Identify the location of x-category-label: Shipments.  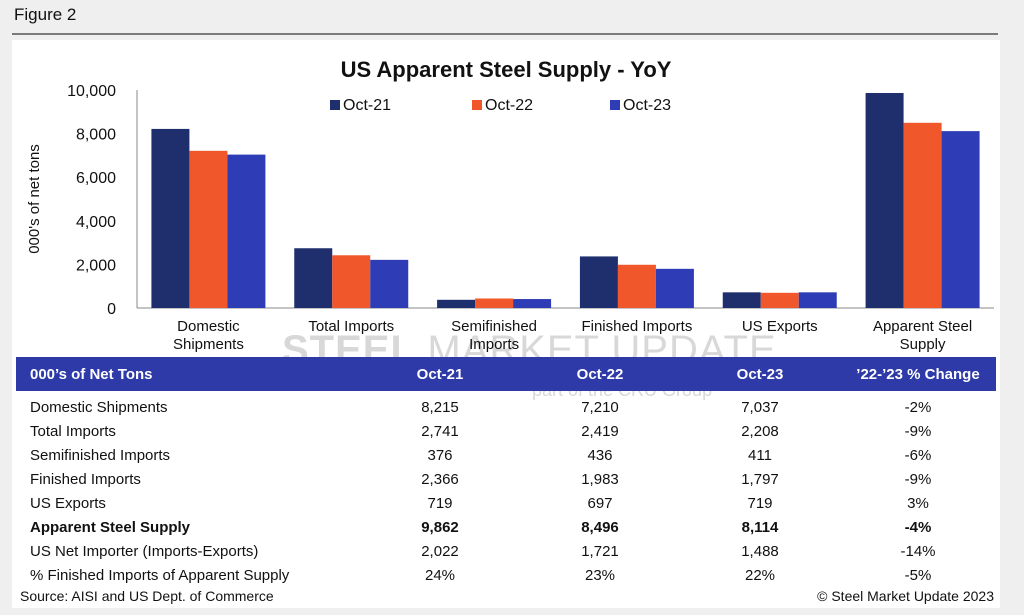
(208, 344).